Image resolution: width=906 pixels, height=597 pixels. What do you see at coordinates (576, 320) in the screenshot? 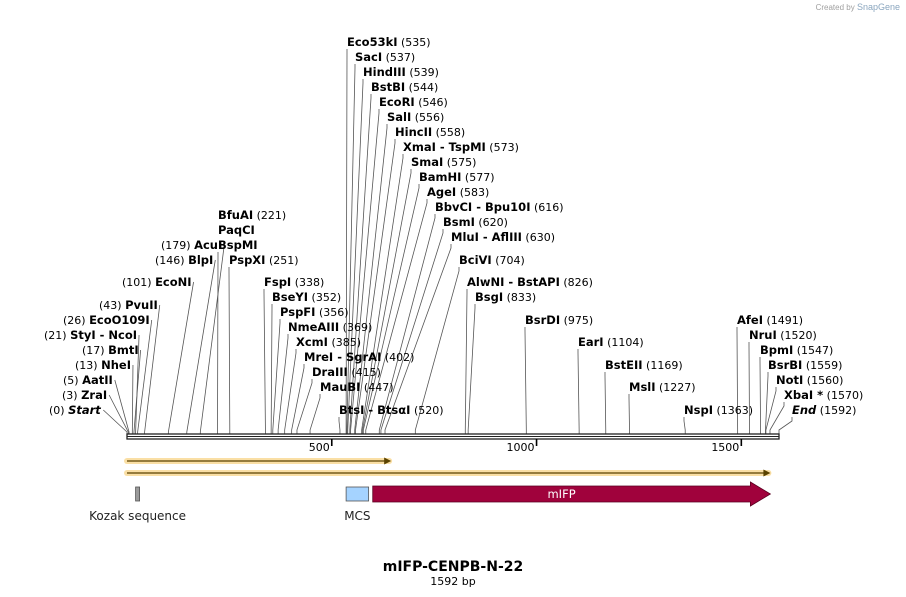
I see `site-position-bsrdi: (975)` at bounding box center [576, 320].